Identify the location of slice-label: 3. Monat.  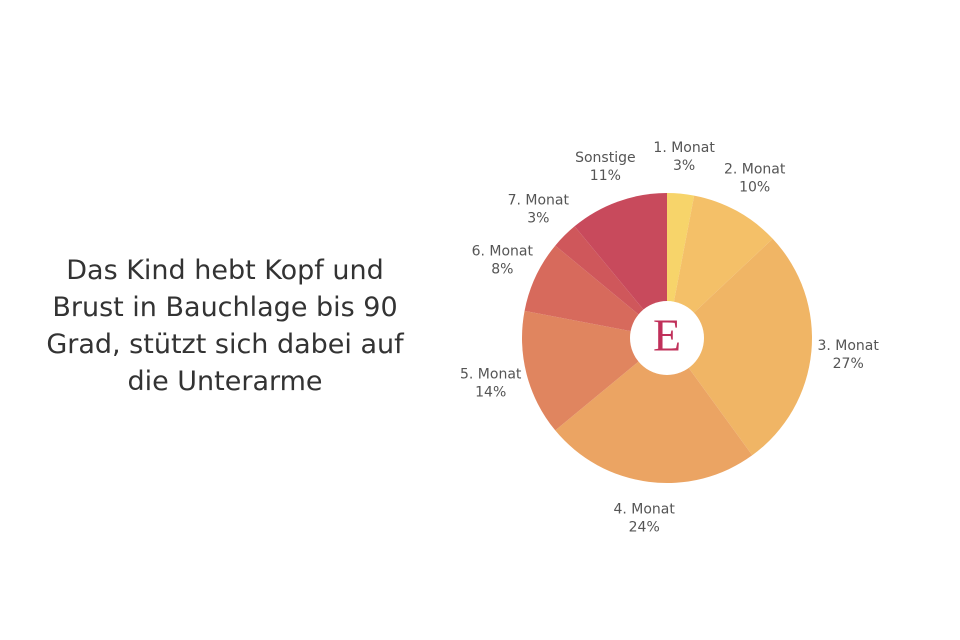
(848, 346).